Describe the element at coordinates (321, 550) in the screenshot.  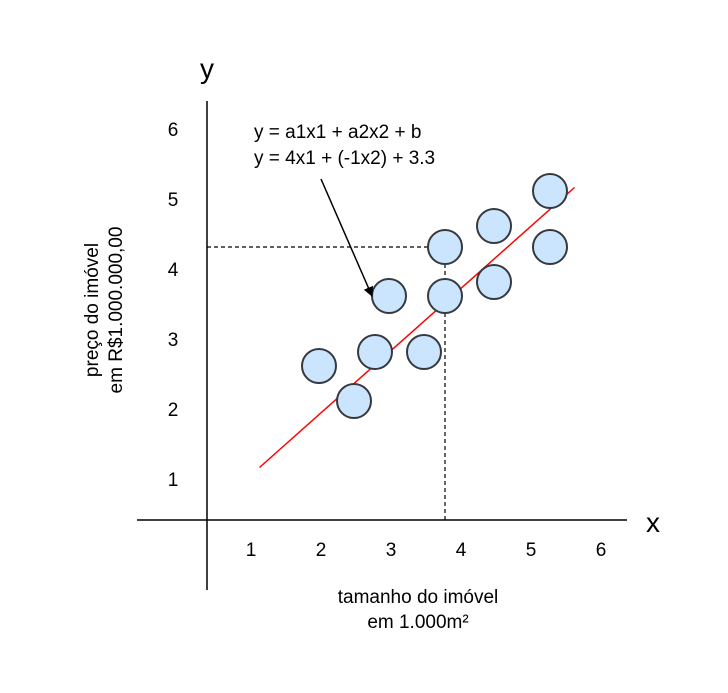
I see `x-tick-label: 2` at that location.